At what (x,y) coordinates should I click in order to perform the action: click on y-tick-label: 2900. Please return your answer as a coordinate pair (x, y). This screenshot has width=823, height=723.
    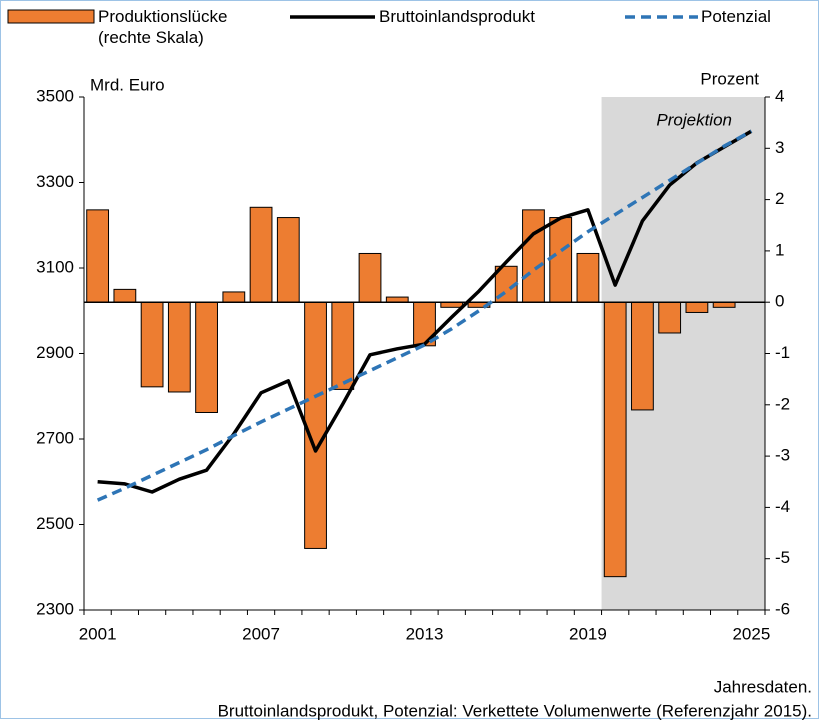
    Looking at the image, I should click on (55, 352).